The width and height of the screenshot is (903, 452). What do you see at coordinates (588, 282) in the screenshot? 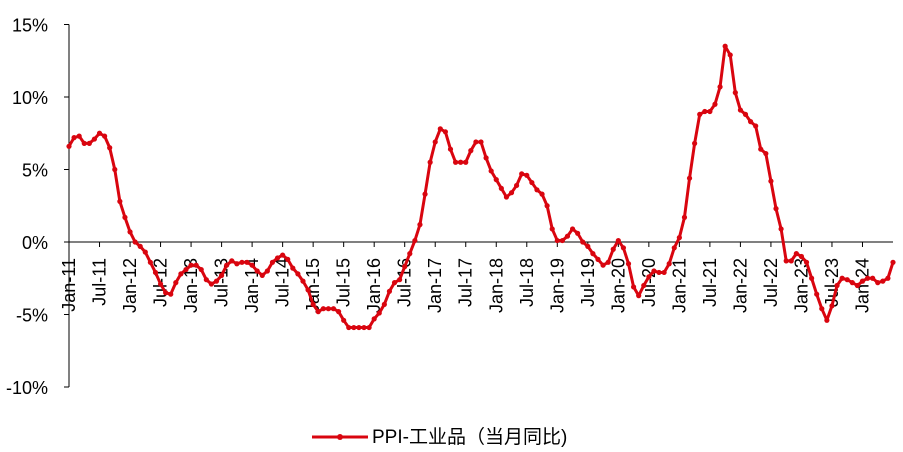
I see `x-tick-label: Jul-19` at bounding box center [588, 282].